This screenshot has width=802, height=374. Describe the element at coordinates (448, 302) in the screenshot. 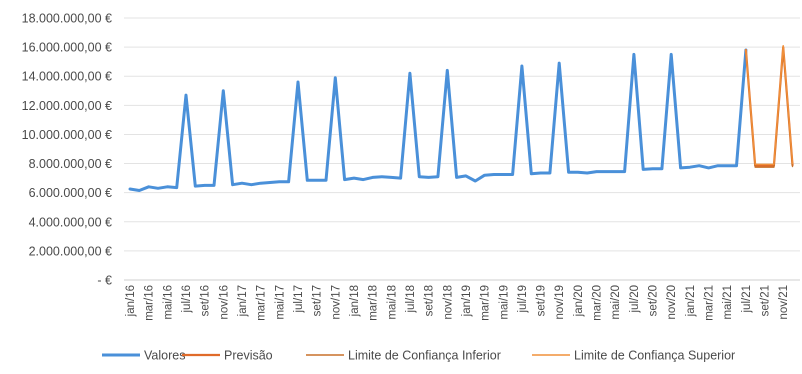

I see `x-tick-label: nov/18` at that location.